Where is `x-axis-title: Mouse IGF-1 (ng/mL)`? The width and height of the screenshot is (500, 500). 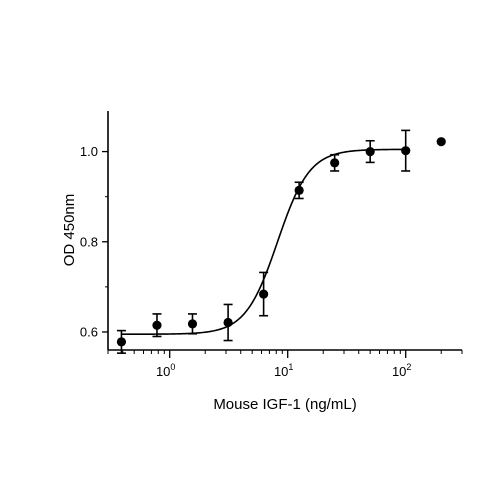 x-axis-title: Mouse IGF-1 (ng/mL) is located at coordinates (284, 404).